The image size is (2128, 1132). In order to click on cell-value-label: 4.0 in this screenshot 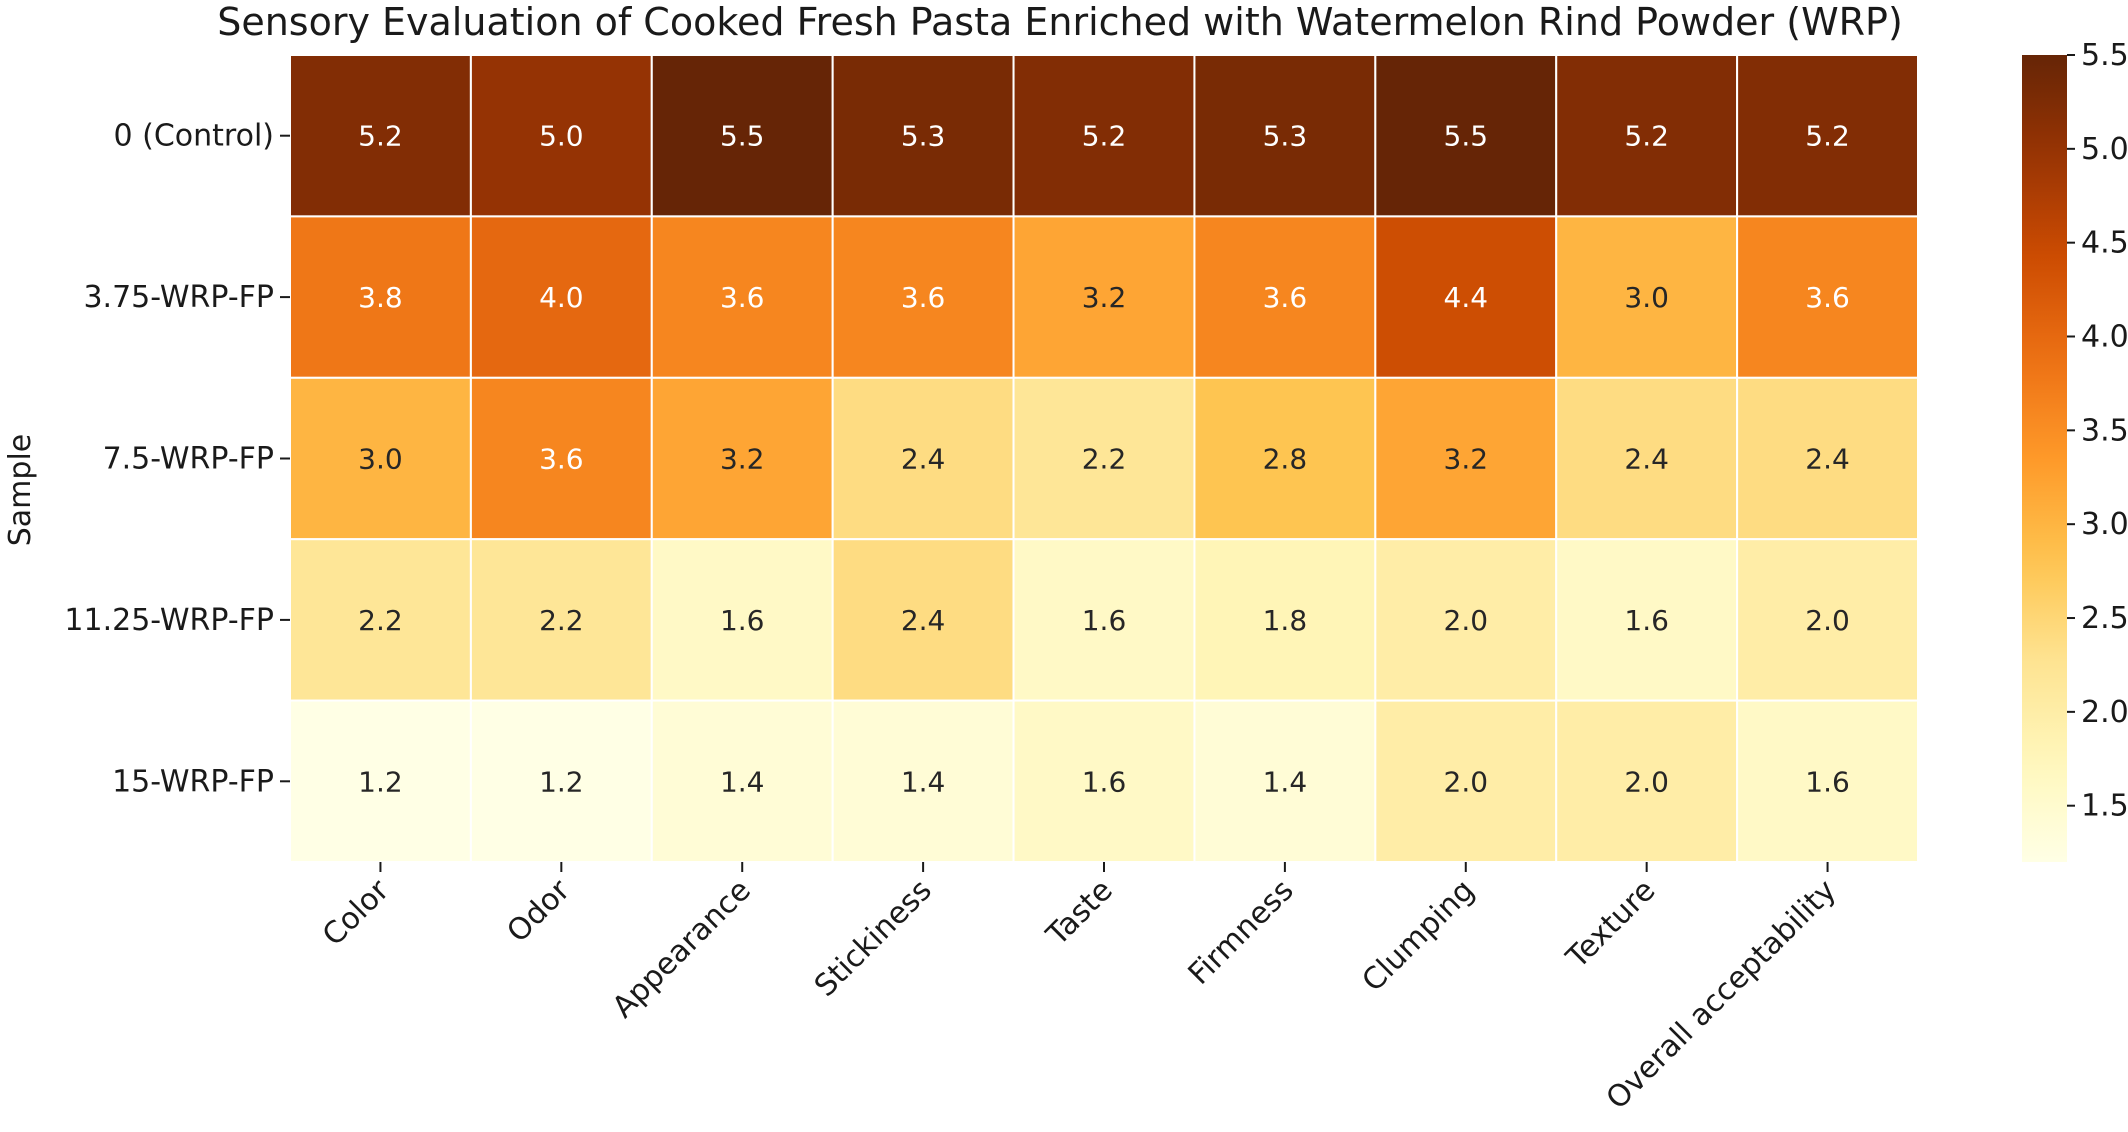, I will do `click(561, 297)`.